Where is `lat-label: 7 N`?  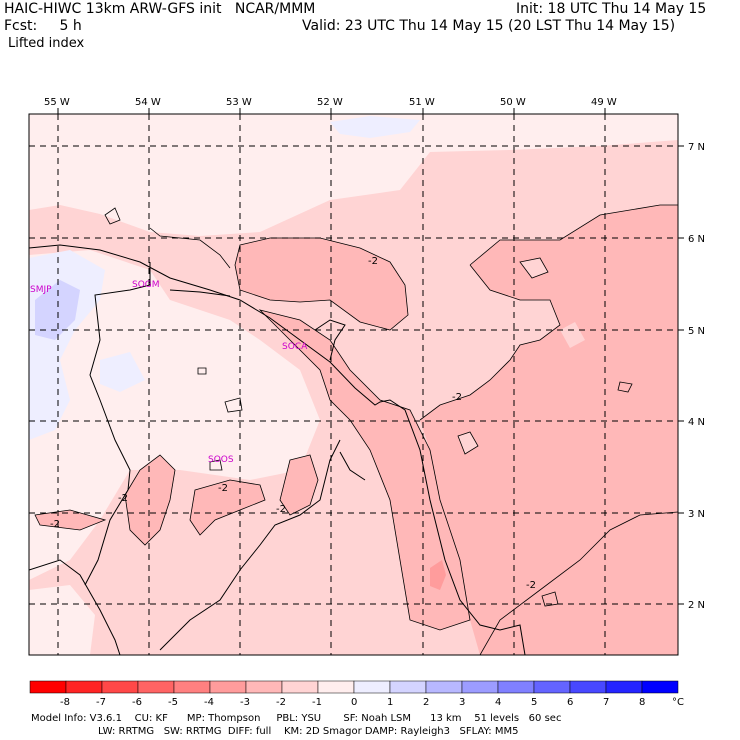 lat-label: 7 N is located at coordinates (696, 147).